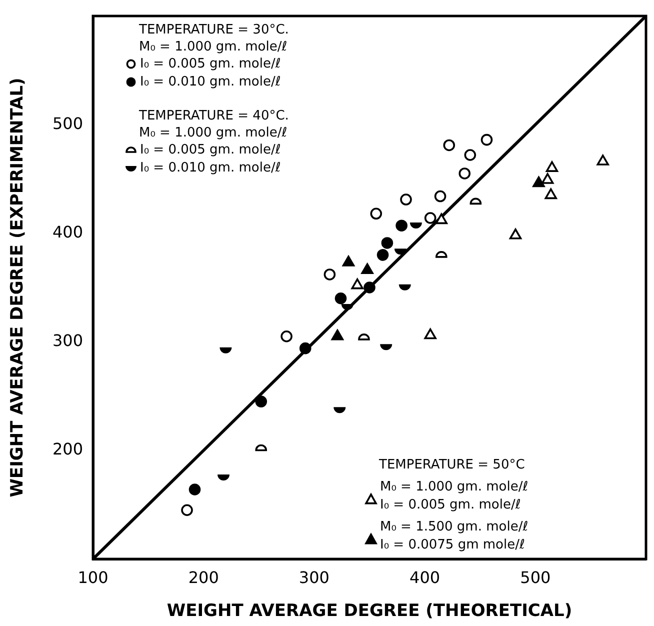 This screenshot has width=654, height=626. I want to click on x-tick-label: 300, so click(314, 577).